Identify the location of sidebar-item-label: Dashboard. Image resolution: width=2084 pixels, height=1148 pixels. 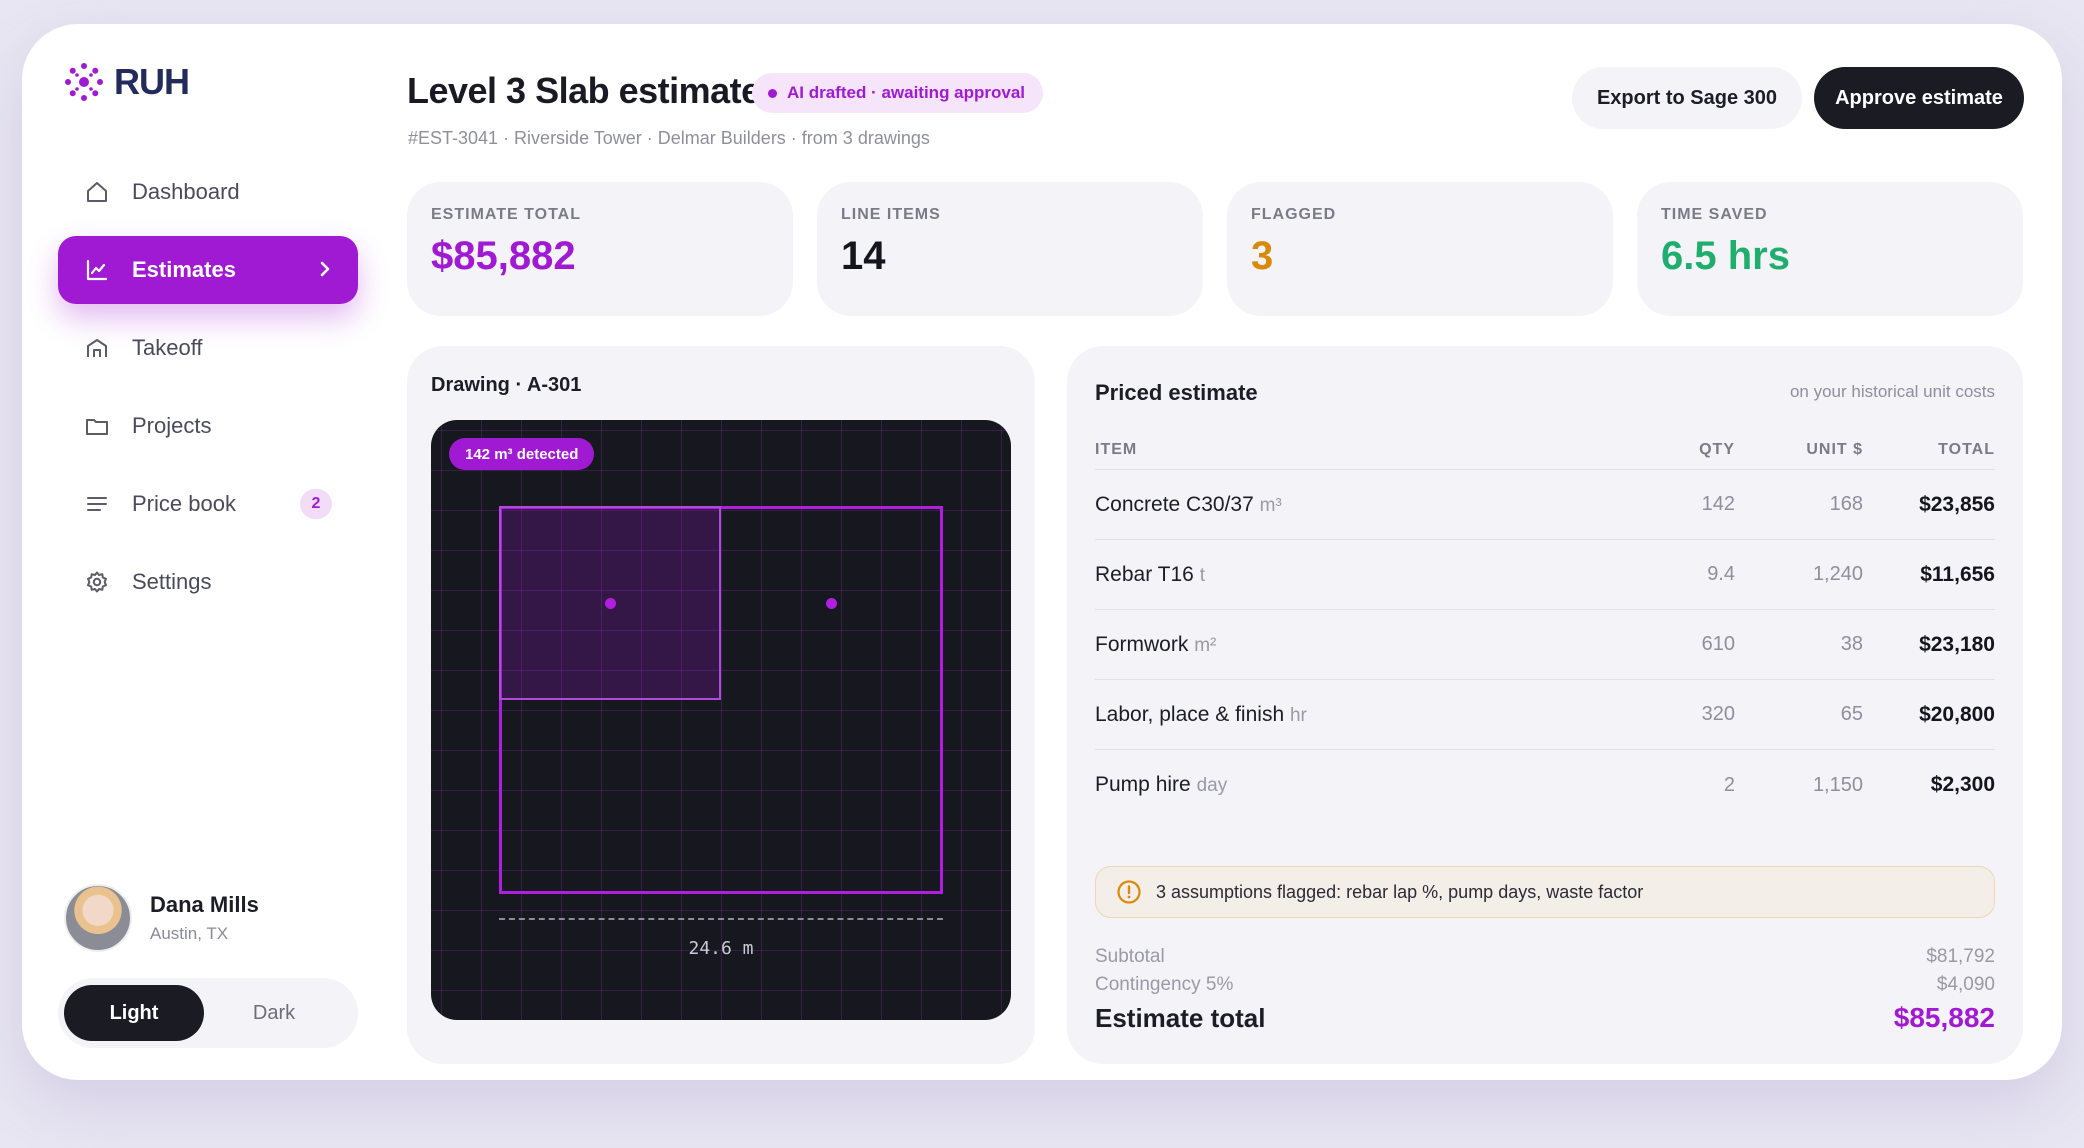
(186, 191).